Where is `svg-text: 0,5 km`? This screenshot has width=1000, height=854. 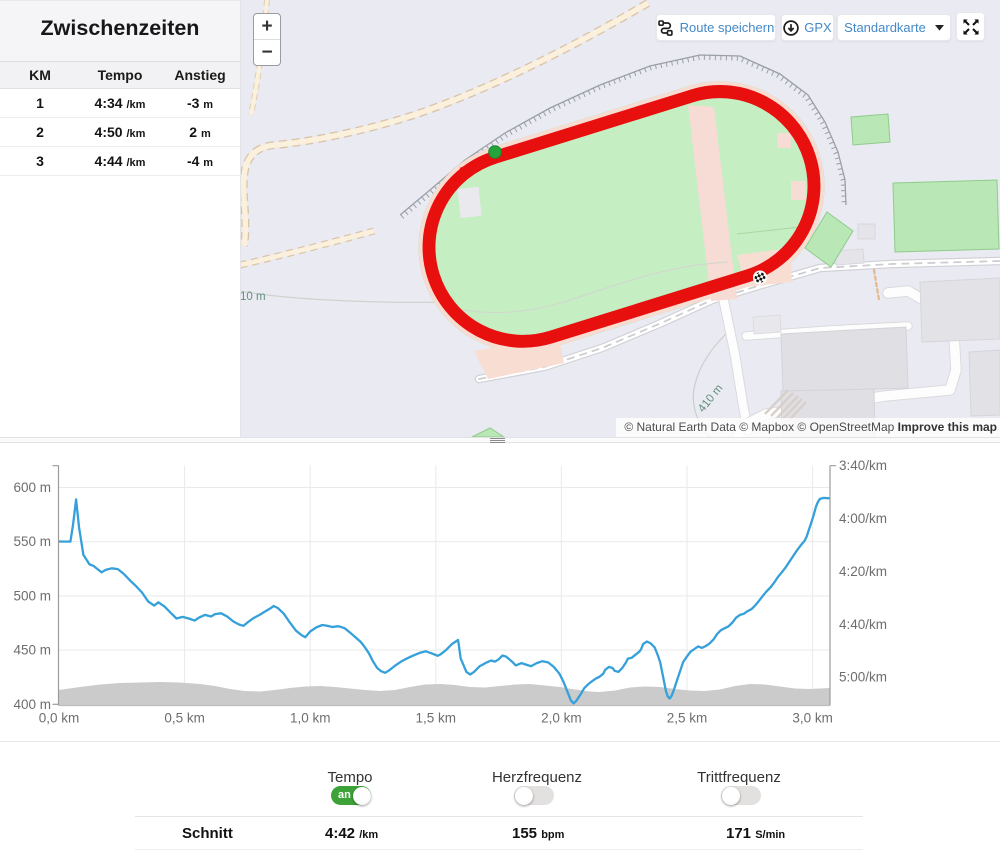
svg-text: 0,5 km is located at coordinates (184, 718).